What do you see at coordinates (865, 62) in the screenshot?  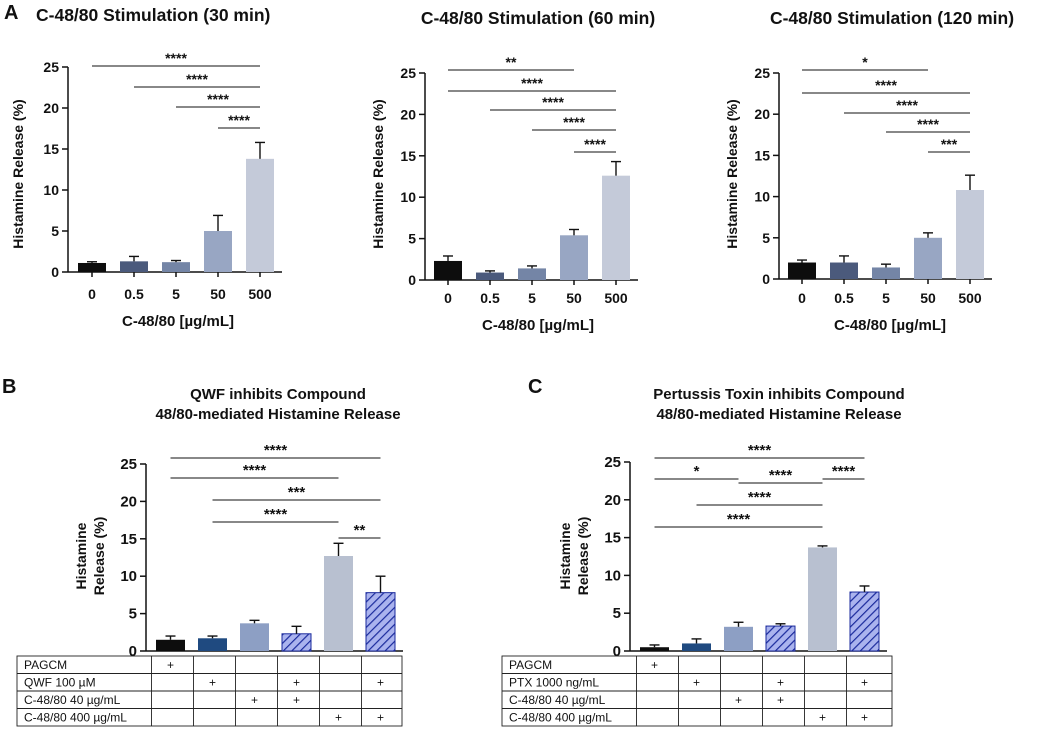 I see `significance-label: *` at bounding box center [865, 62].